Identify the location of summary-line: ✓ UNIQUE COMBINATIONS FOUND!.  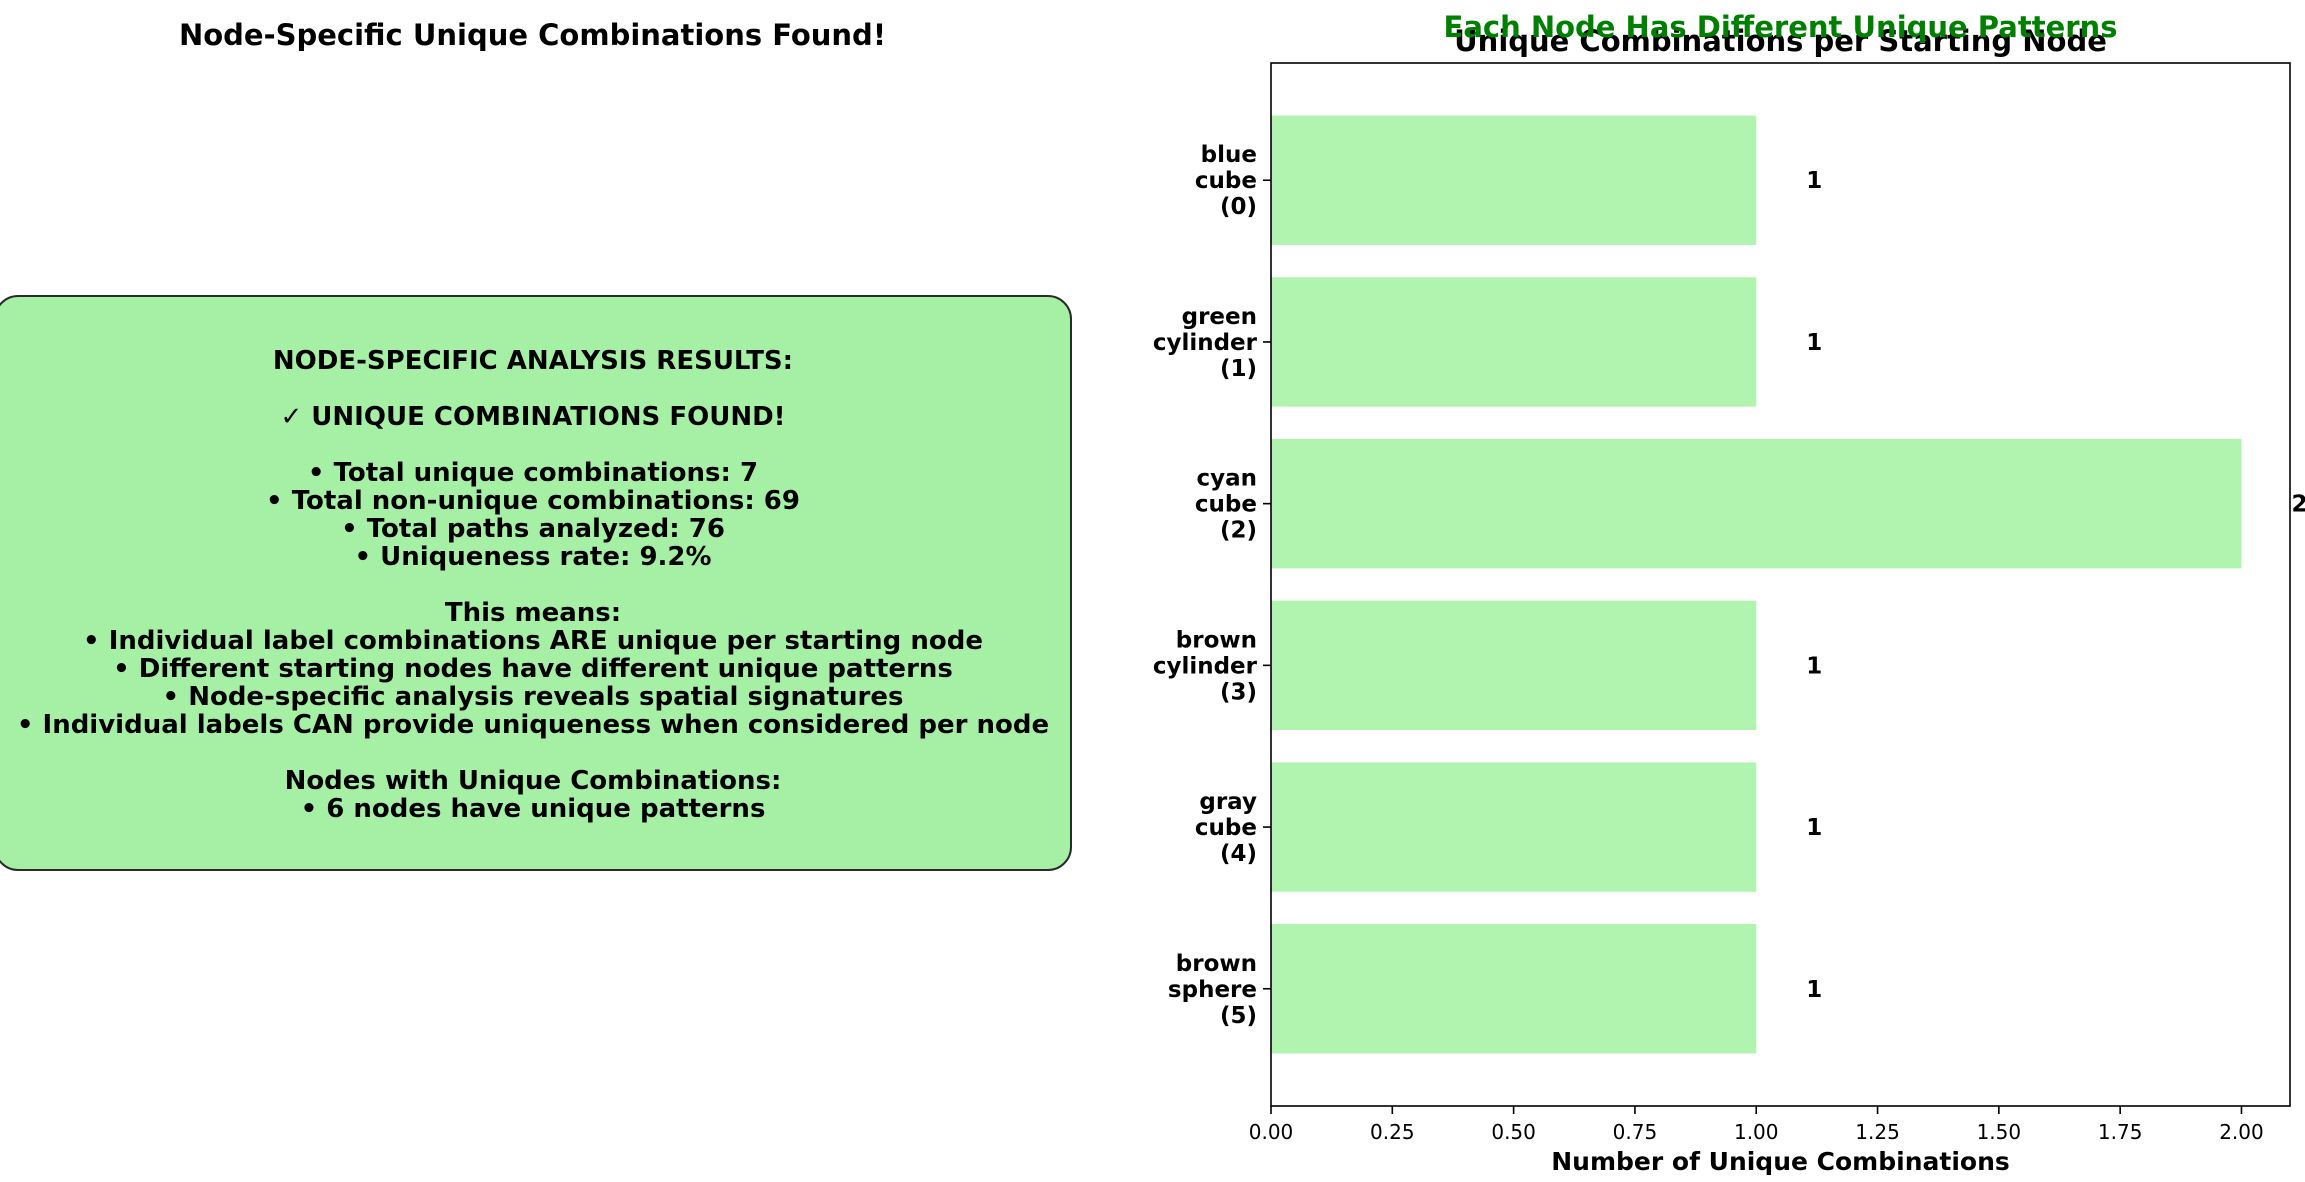
(533, 417).